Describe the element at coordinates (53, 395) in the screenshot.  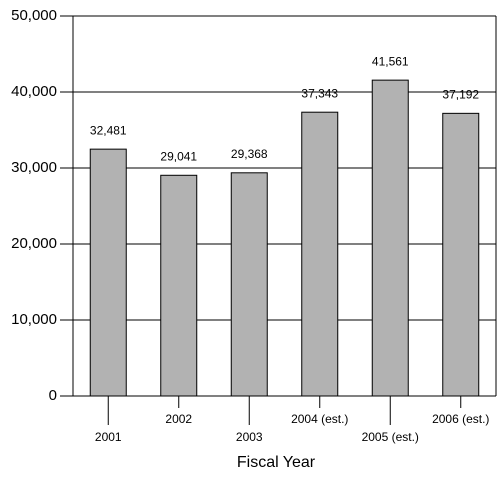
I see `y-tick-label: 0` at that location.